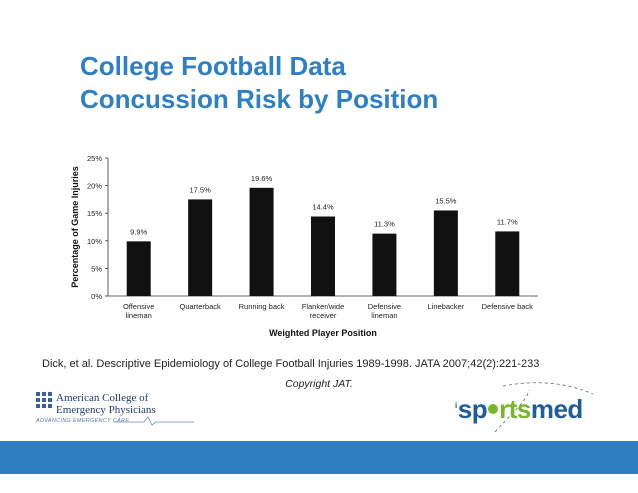 This screenshot has width=638, height=493. What do you see at coordinates (94, 213) in the screenshot?
I see `y-tick-label: 15%` at bounding box center [94, 213].